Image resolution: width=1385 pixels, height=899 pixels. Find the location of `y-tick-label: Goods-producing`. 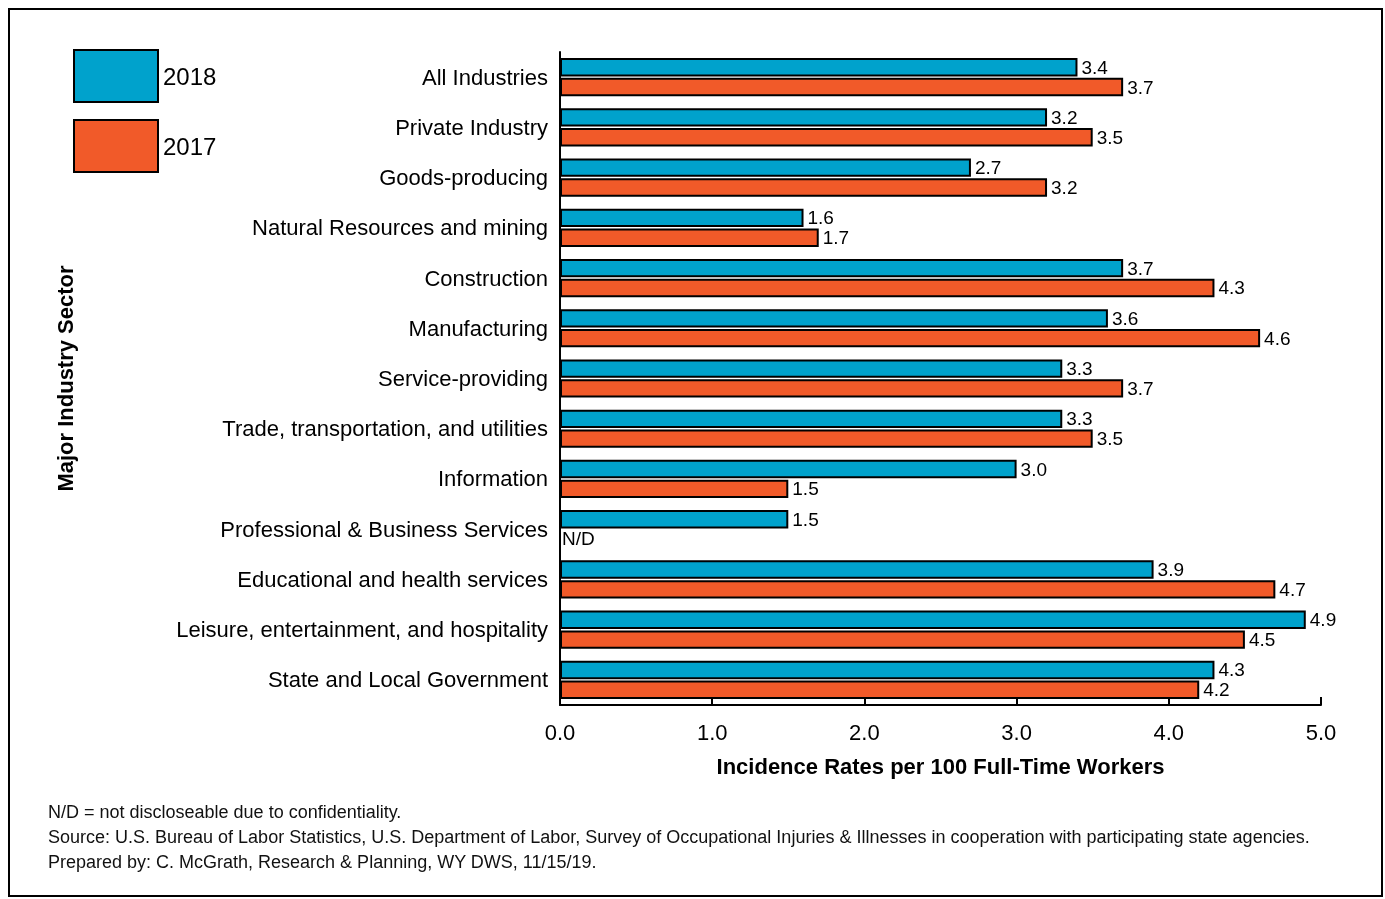

y-tick-label: Goods-producing is located at coordinates (463, 178).